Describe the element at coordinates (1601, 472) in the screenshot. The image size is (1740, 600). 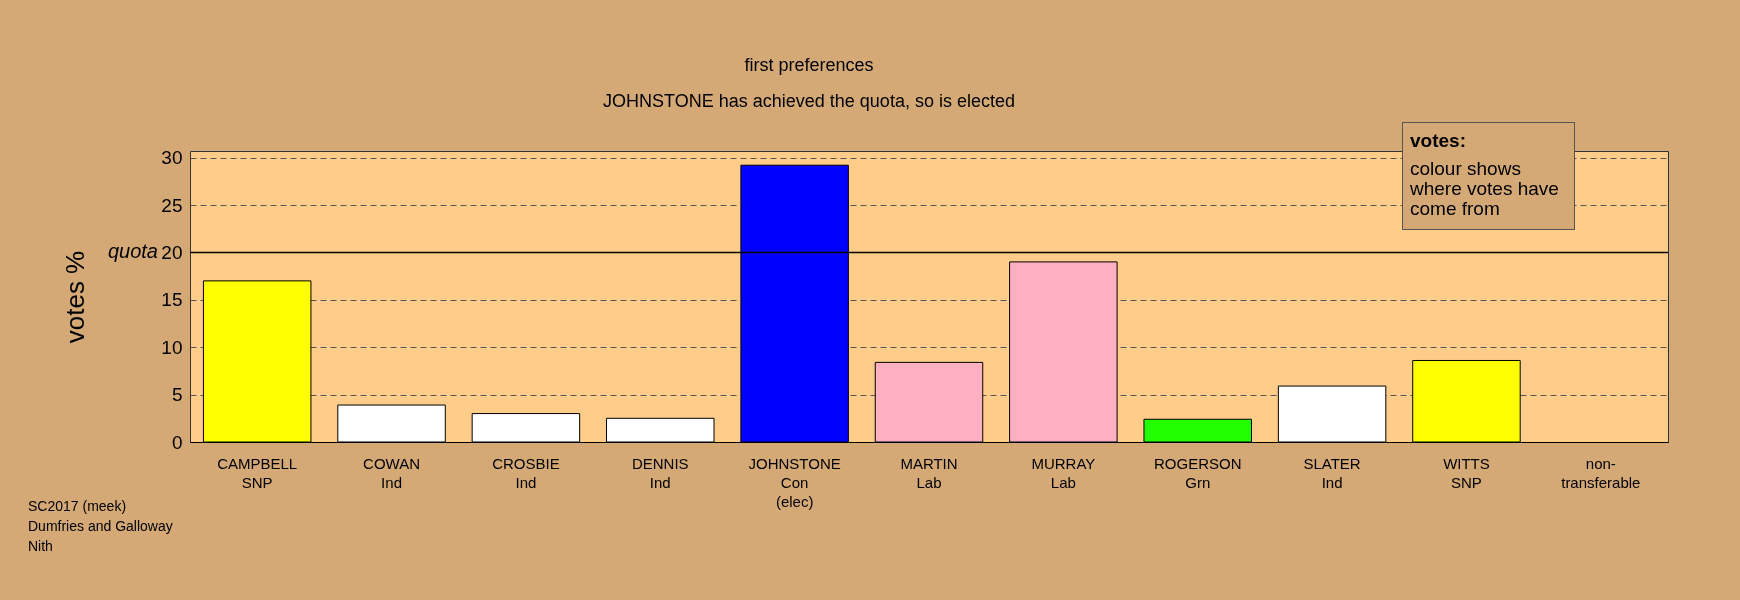
I see `x-tick-label: non- transferable` at that location.